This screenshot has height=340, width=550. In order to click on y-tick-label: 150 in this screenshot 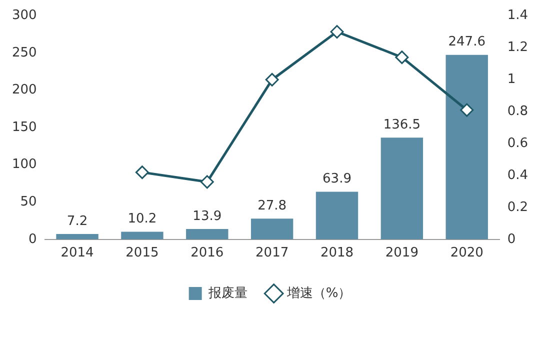, I will do `click(24, 127)`.